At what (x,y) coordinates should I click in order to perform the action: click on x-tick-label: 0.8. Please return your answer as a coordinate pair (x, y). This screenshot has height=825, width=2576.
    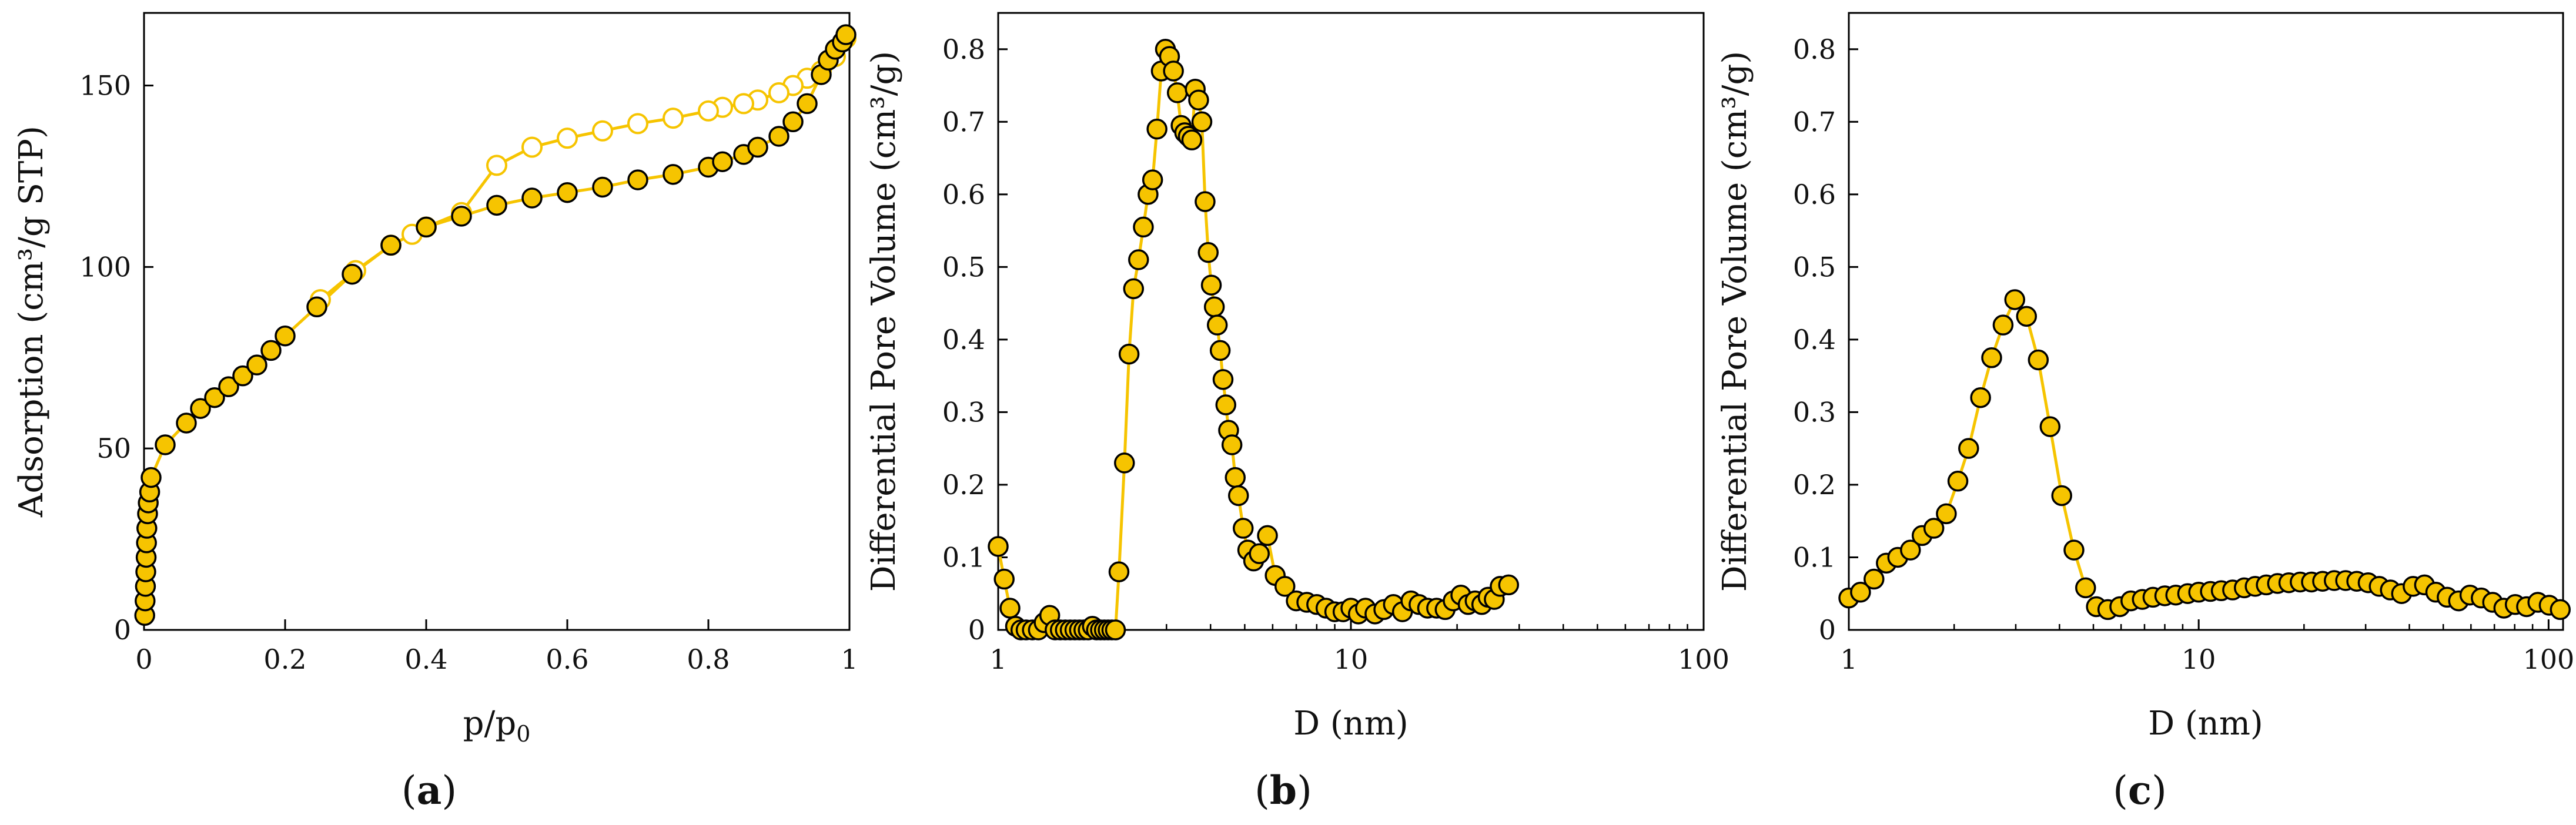
    Looking at the image, I should click on (708, 659).